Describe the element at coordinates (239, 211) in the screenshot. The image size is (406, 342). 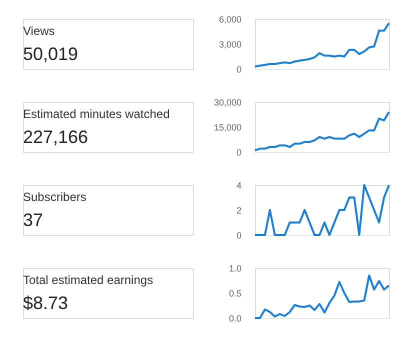
I see `y-tick-label: 2` at that location.